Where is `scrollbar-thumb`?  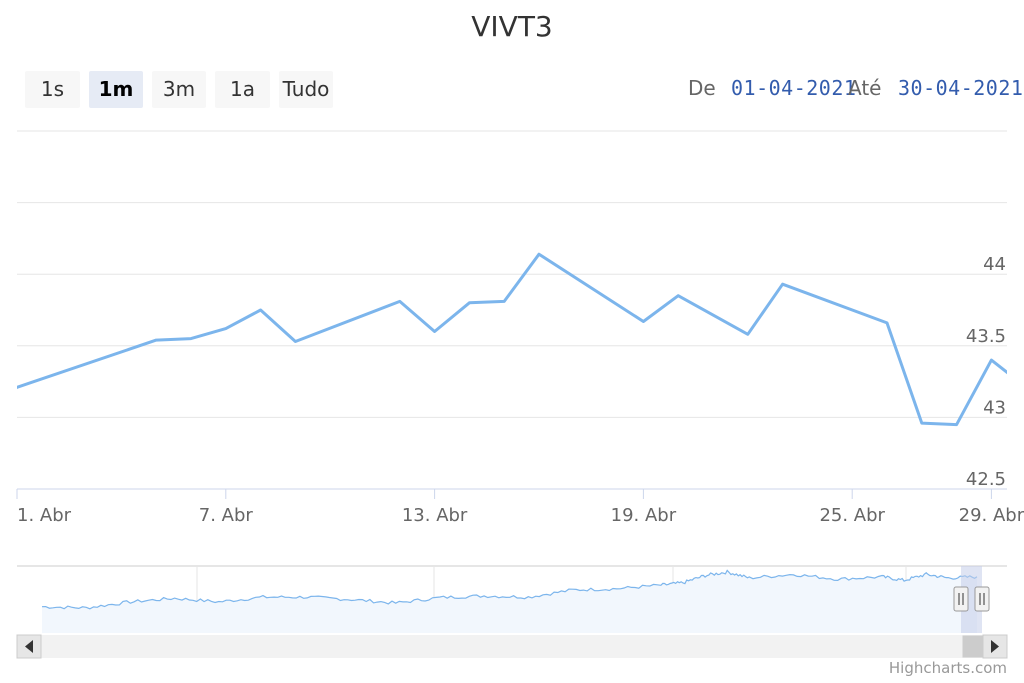
scrollbar-thumb is located at coordinates (972, 646).